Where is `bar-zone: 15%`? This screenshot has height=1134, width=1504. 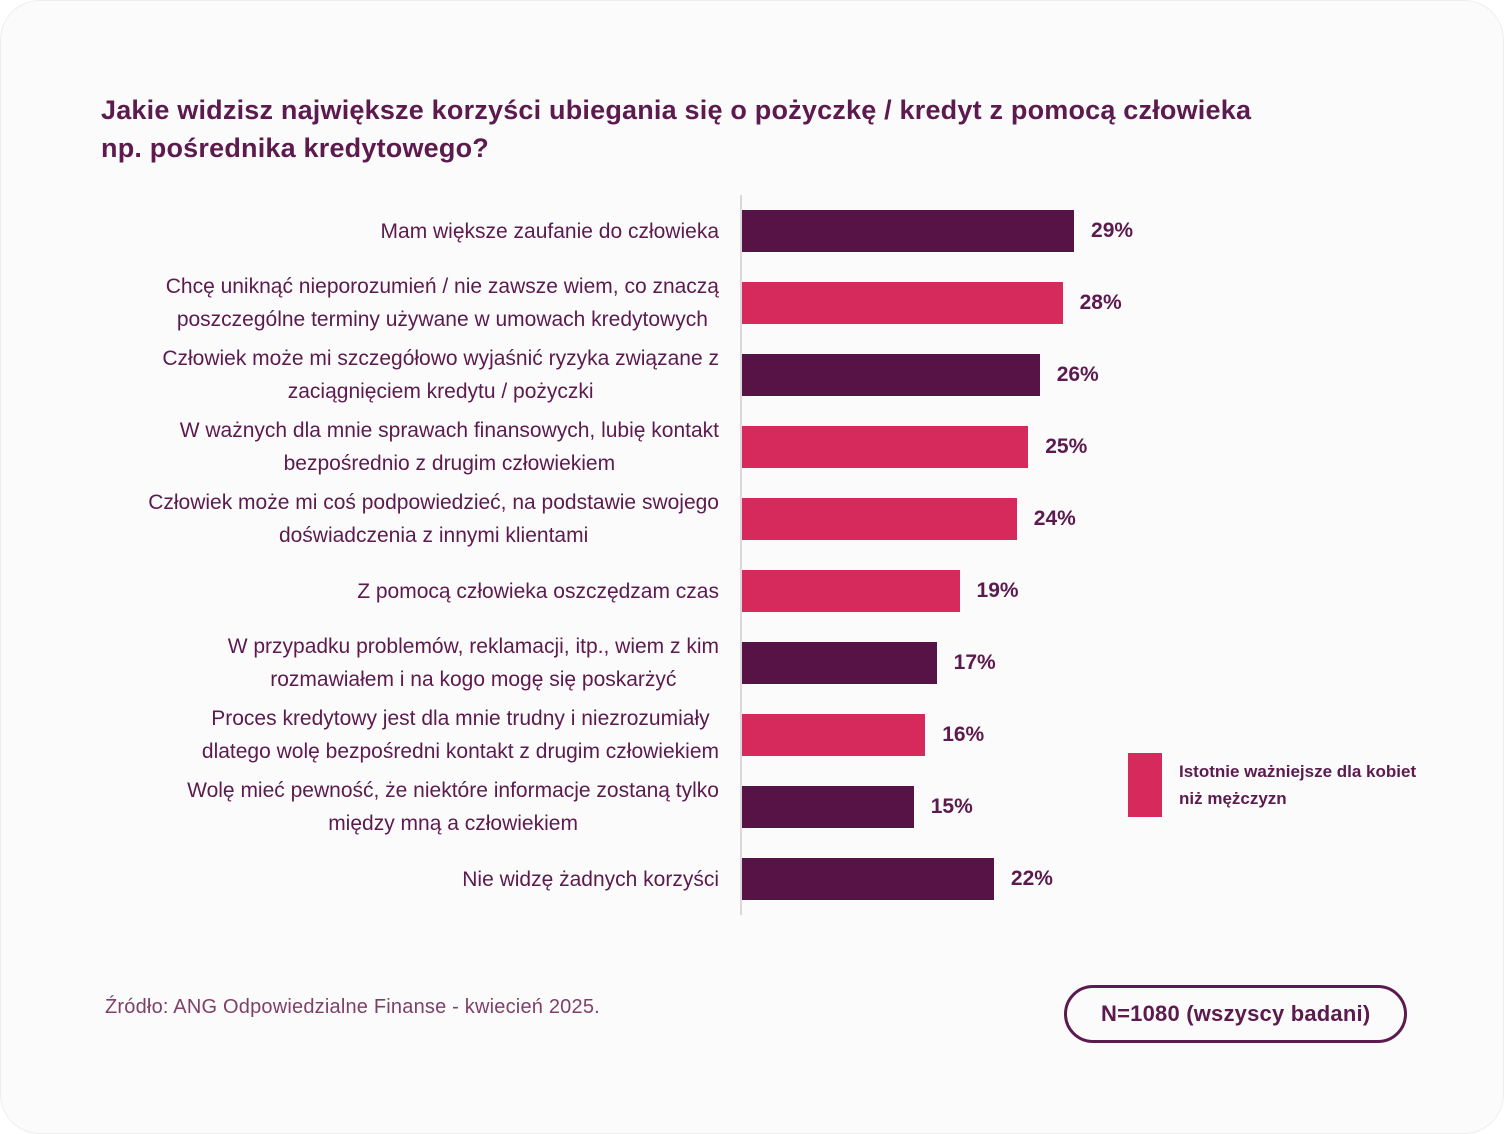
bar-zone: 15% is located at coordinates (1075, 807).